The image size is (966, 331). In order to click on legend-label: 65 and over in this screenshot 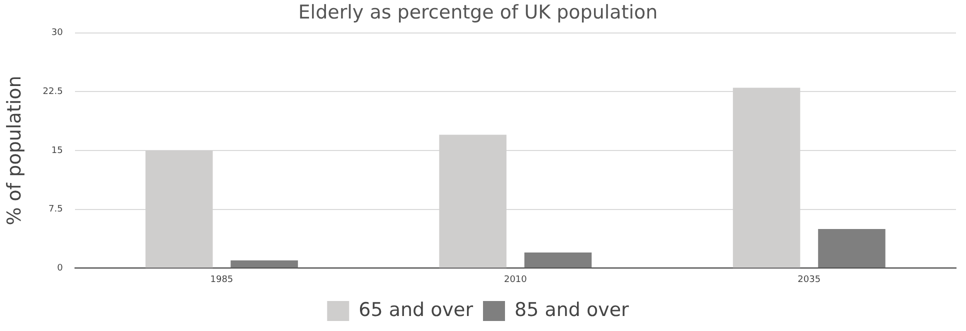, I will do `click(416, 309)`.